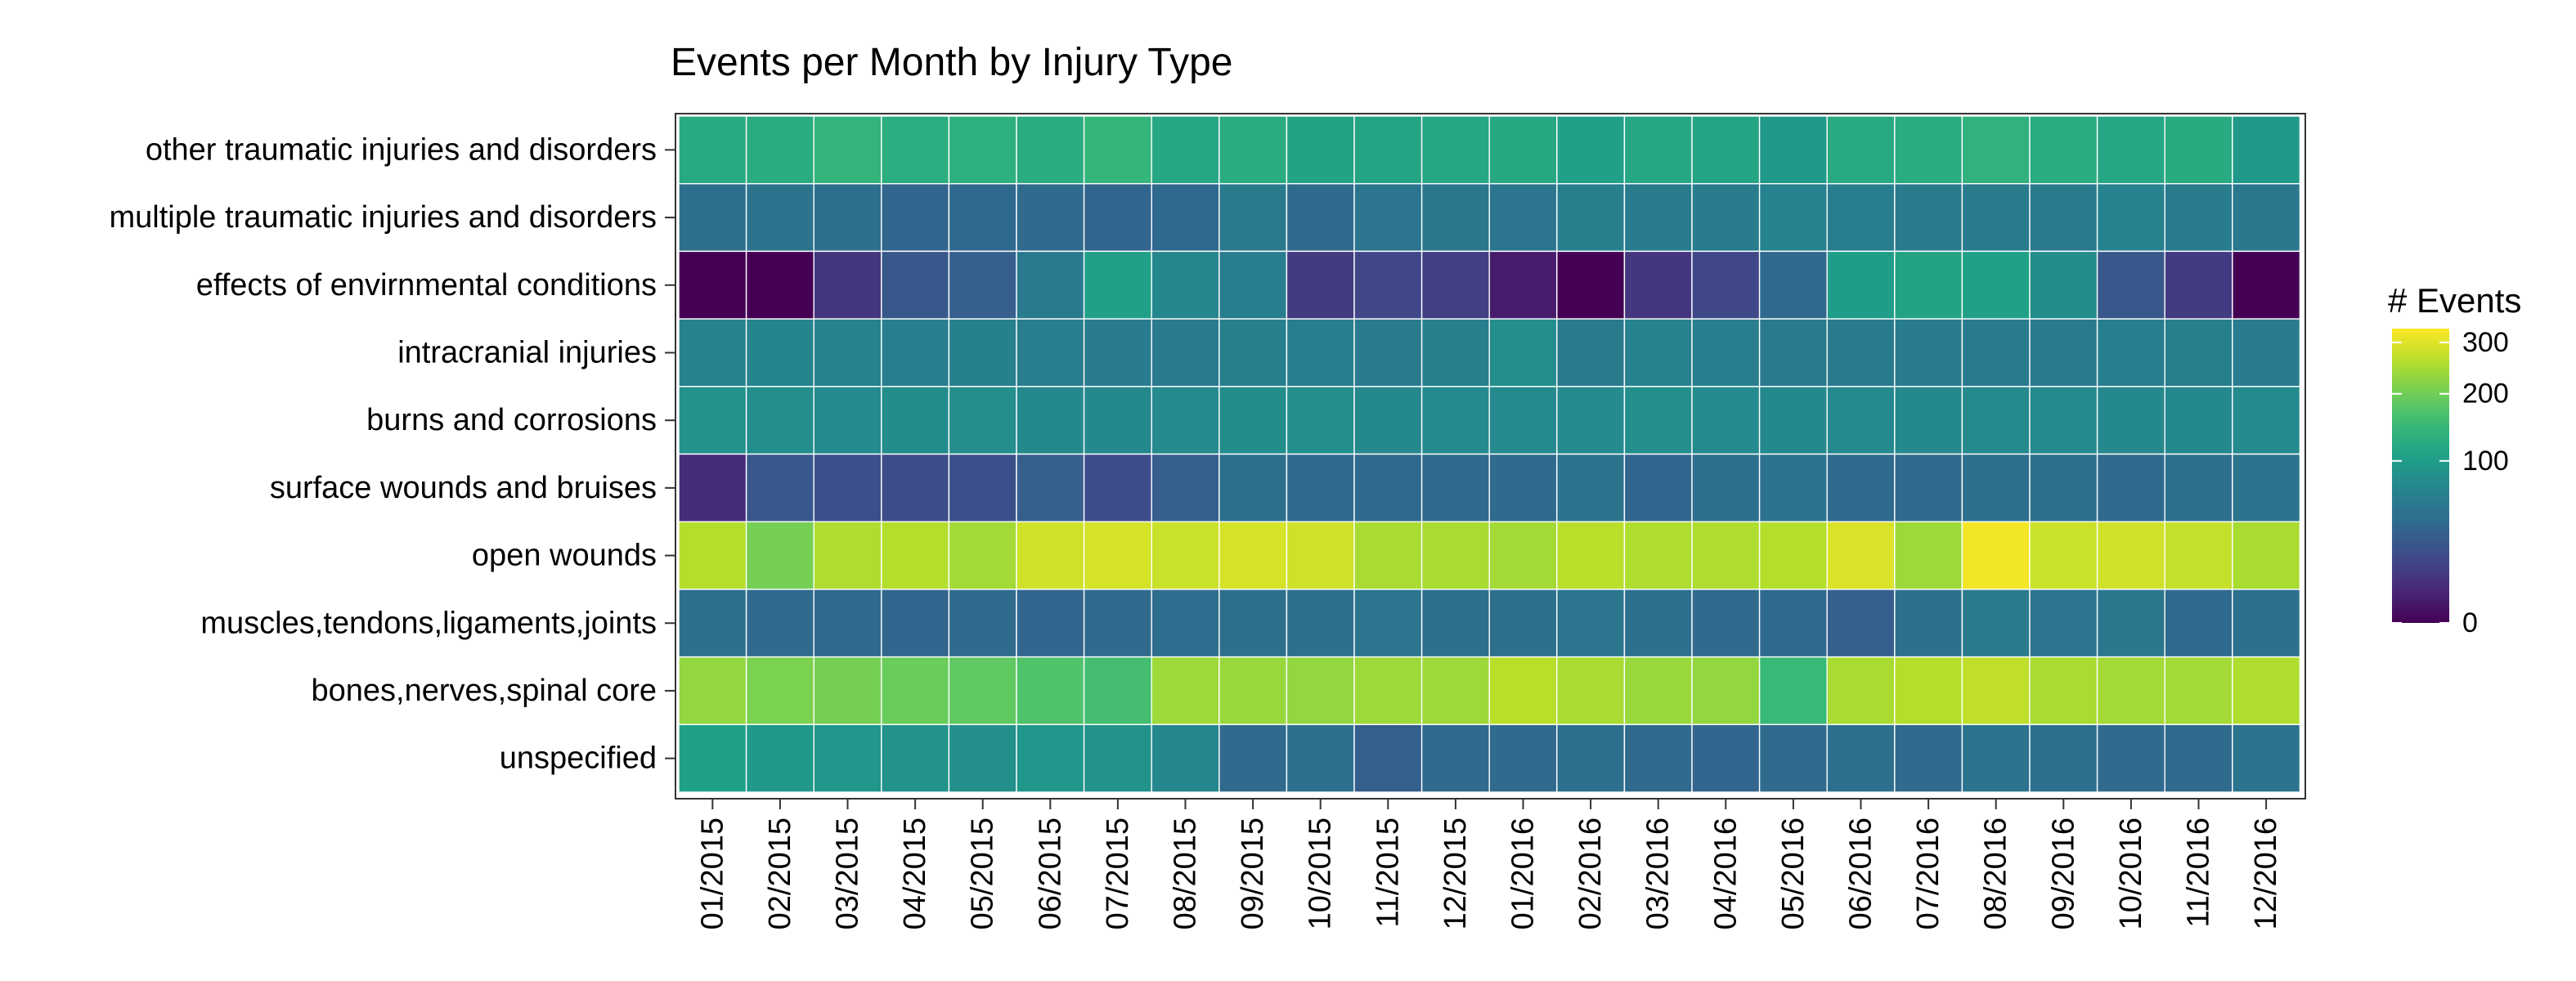 This screenshot has width=2576, height=981. I want to click on x-tick-label: 10/2016, so click(2131, 873).